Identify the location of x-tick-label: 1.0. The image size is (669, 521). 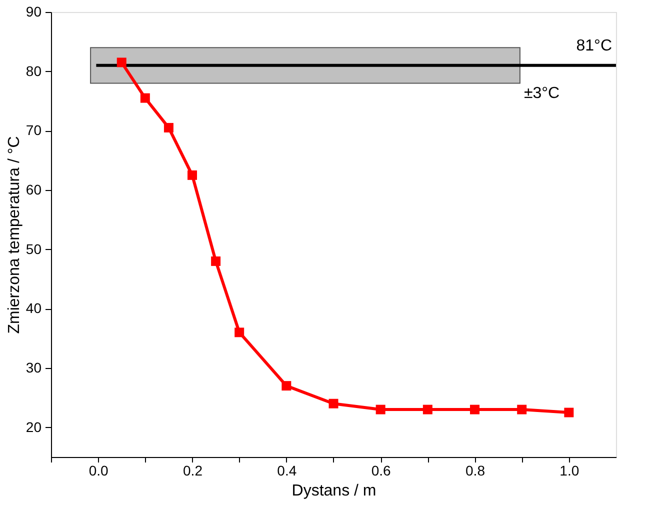
(570, 470).